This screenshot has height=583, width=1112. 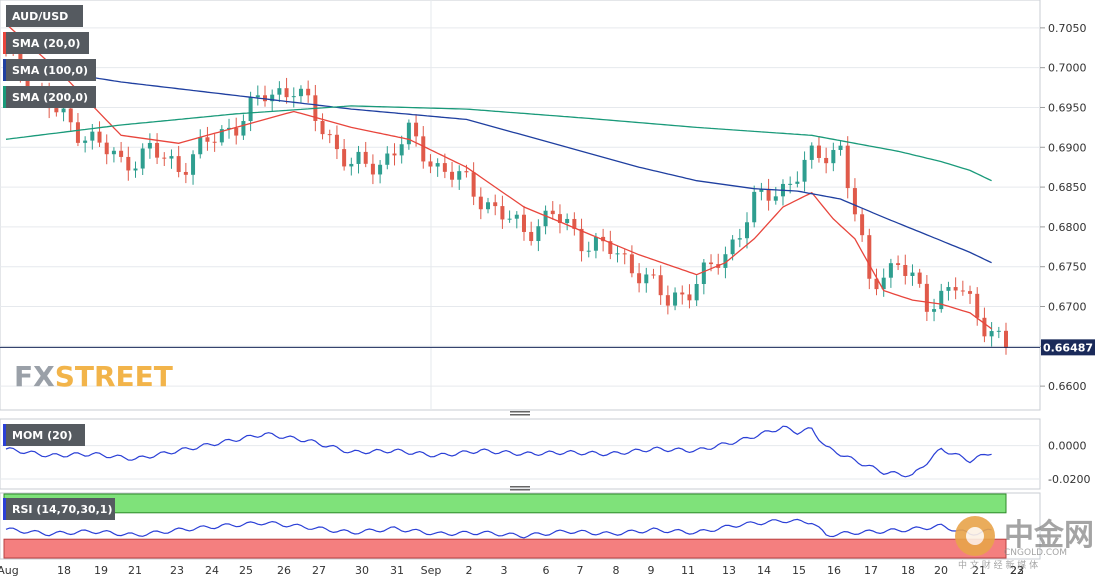 I want to click on rsi-tag: RSI (14,70,30,1), so click(x=59, y=509).